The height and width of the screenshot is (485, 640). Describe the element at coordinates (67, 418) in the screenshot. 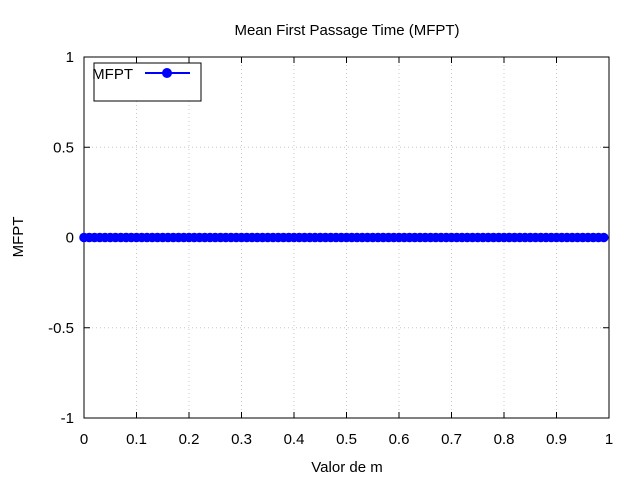

I see `y-tick-label: -1` at that location.